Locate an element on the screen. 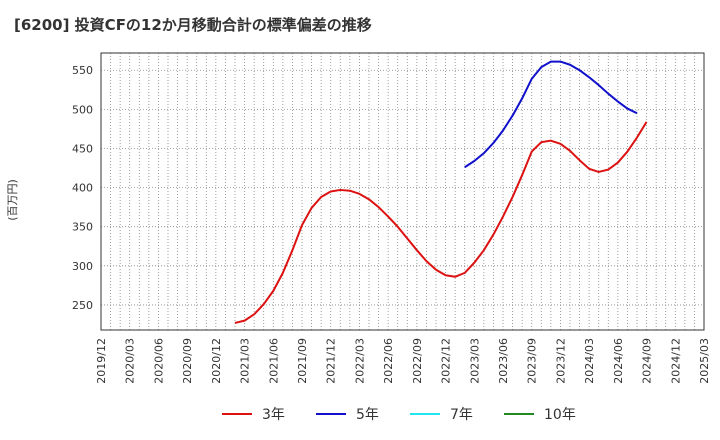 This screenshot has height=440, width=720. legend-item: 5年 is located at coordinates (347, 414).